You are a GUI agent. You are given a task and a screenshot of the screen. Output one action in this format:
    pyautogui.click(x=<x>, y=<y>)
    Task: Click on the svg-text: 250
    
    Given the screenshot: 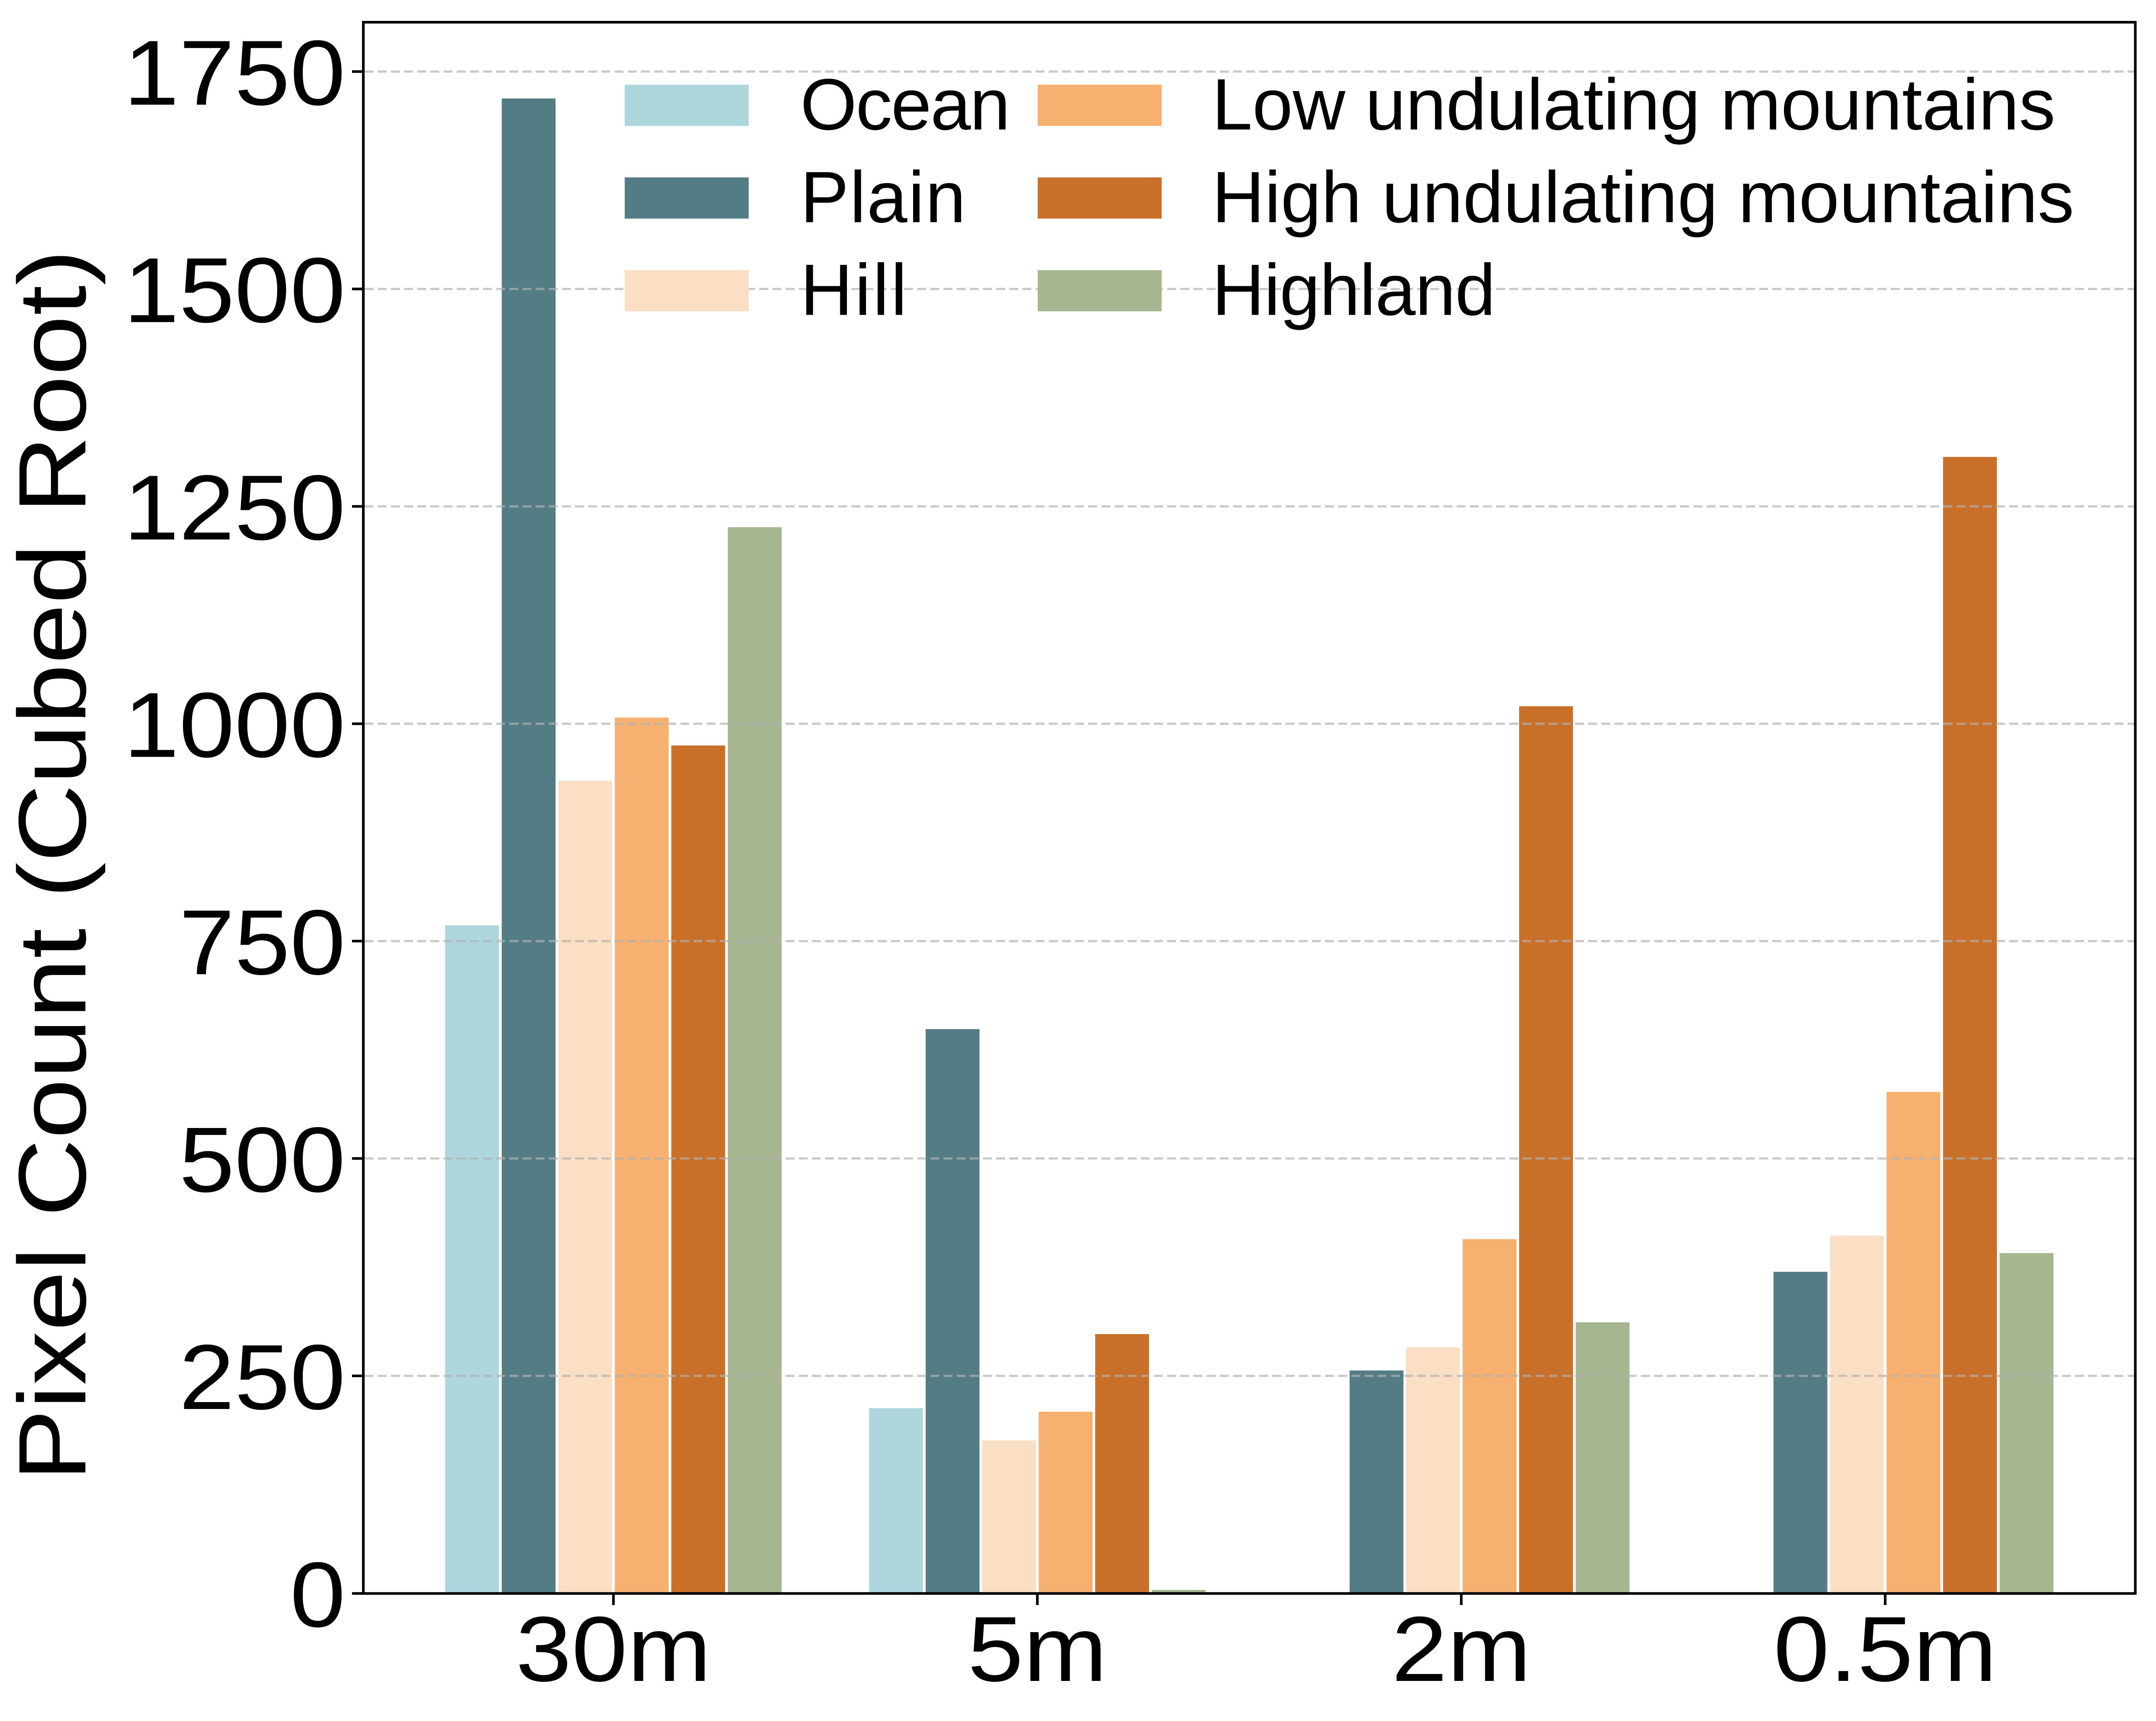 What is the action you would take?
    pyautogui.click(x=262, y=1377)
    